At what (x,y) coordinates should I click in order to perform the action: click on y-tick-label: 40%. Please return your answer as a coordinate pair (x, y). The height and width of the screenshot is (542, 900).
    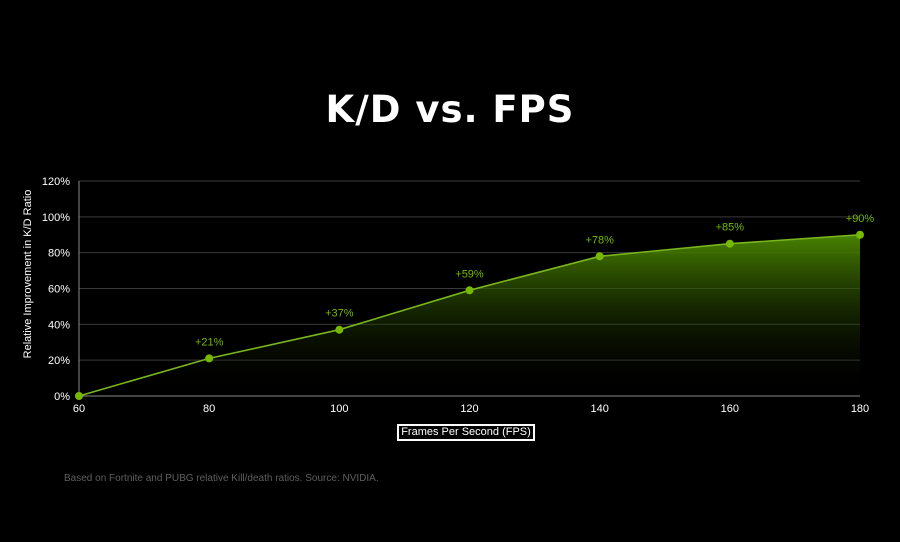
    Looking at the image, I should click on (59, 325).